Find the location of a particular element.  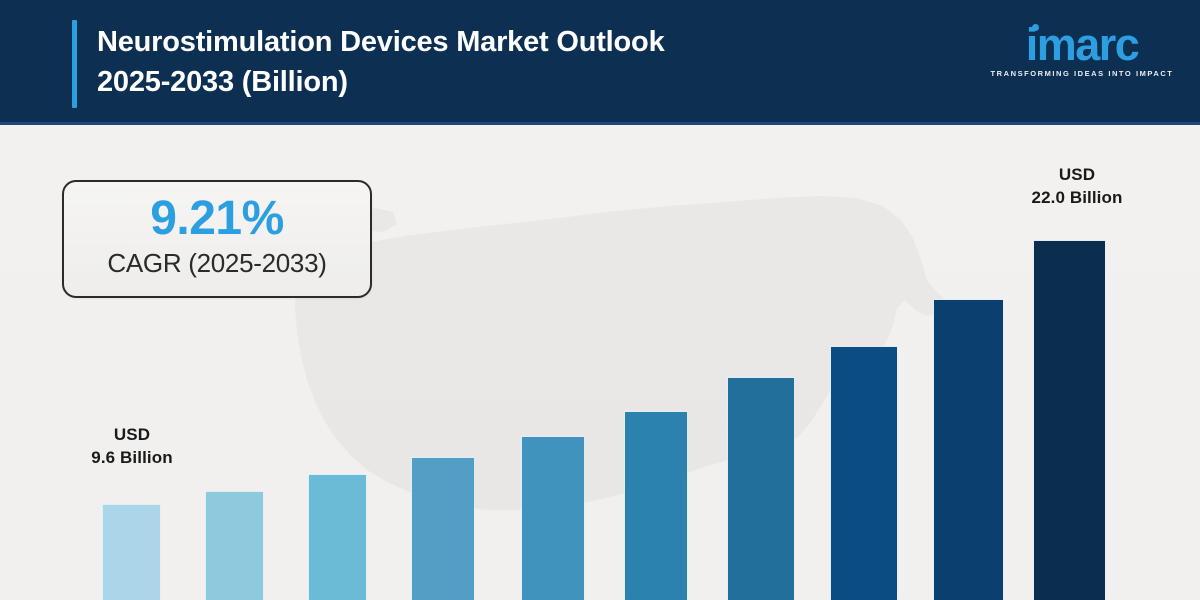

imarc-logo: imarc TRANSFORMING IDEAS INTO IMPACT is located at coordinates (1082, 58).